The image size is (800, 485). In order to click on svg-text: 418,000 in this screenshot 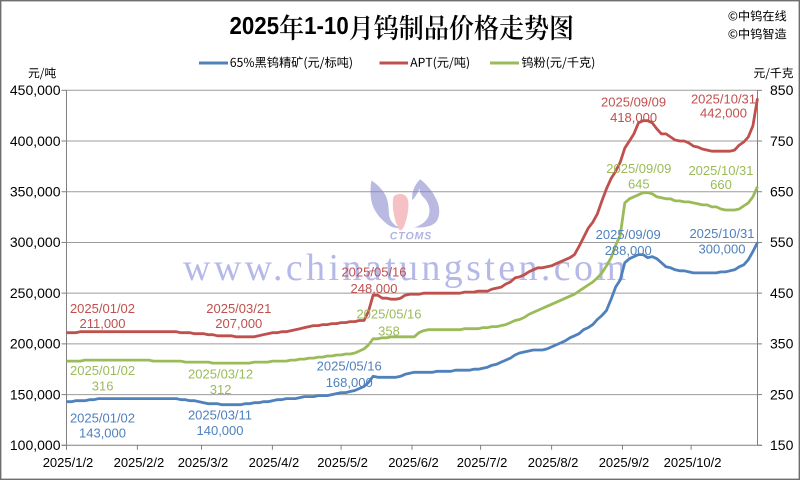, I will do `click(633, 117)`.